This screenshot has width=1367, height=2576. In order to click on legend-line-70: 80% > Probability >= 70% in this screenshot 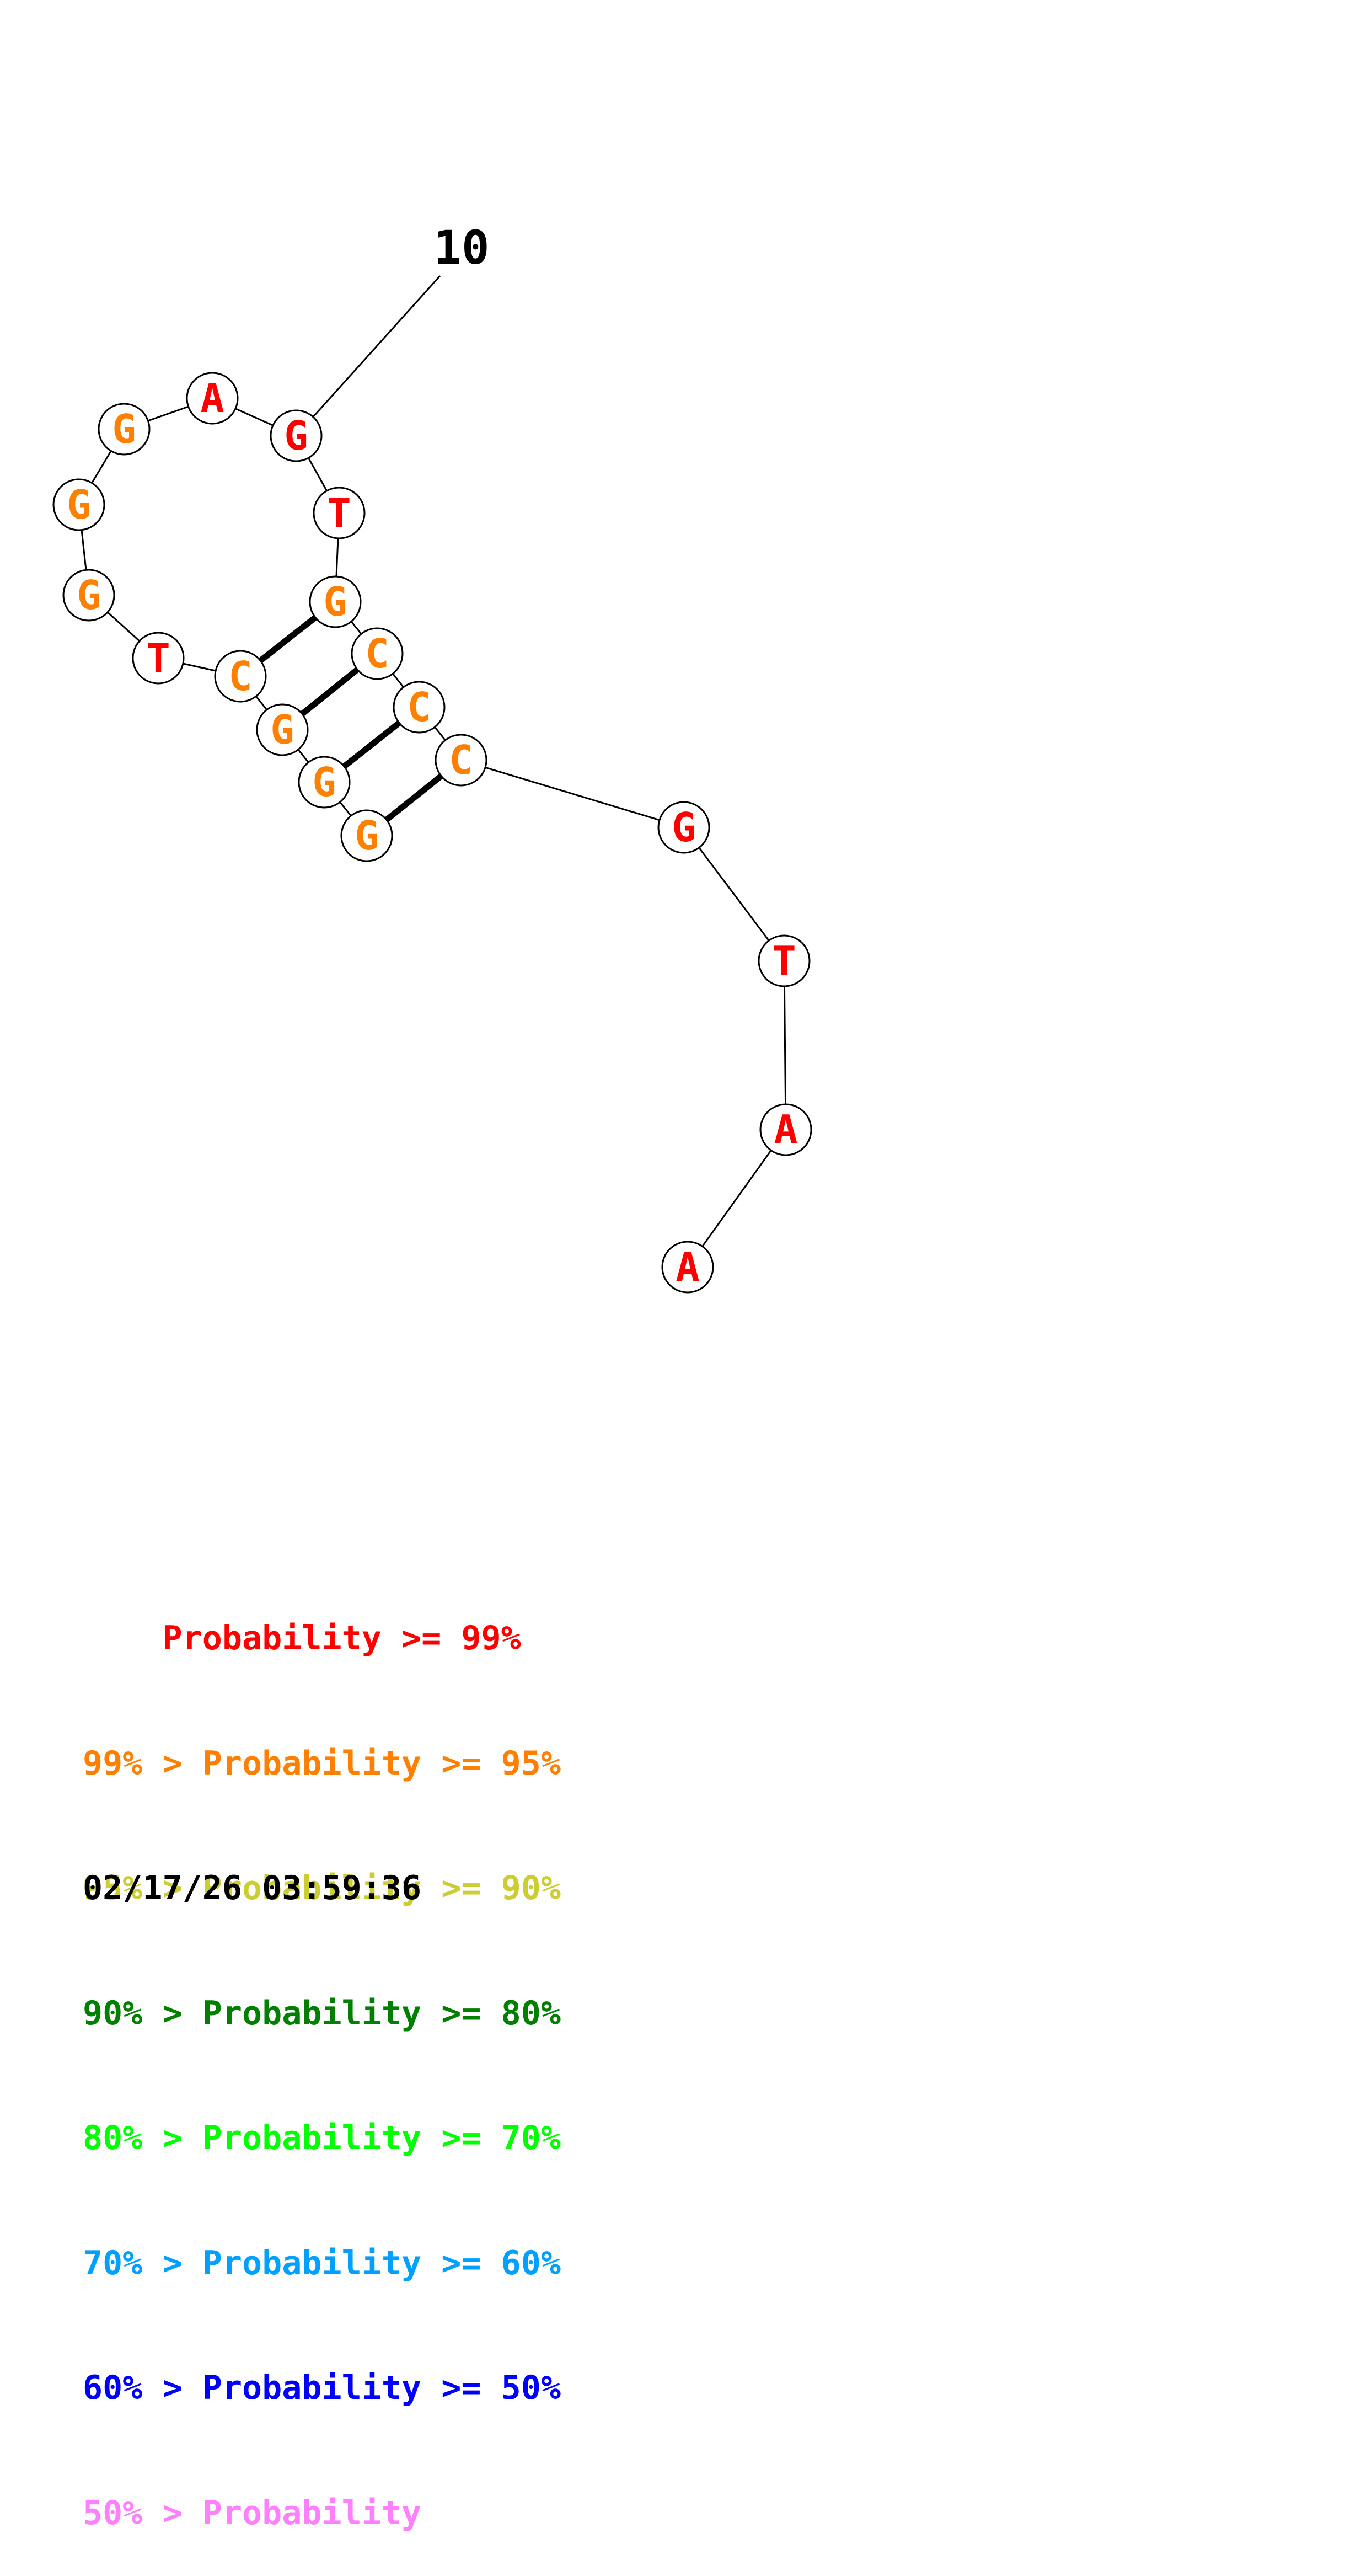, I will do `click(322, 2138)`.